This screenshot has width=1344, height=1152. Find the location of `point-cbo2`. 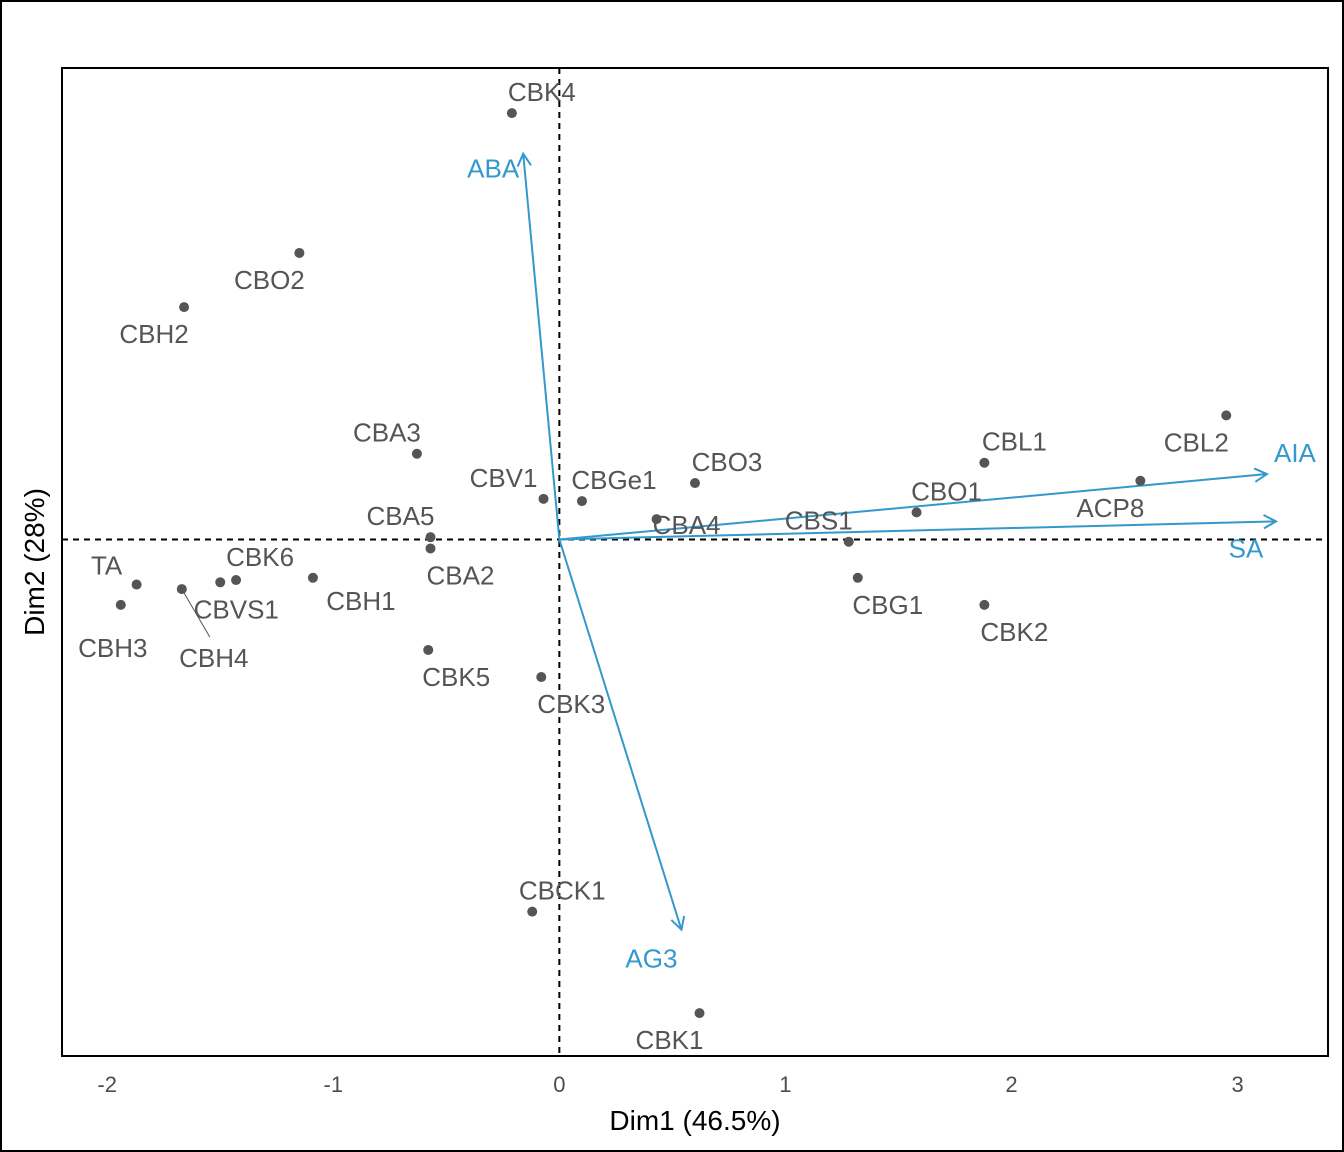

point-cbo2 is located at coordinates (299, 252).